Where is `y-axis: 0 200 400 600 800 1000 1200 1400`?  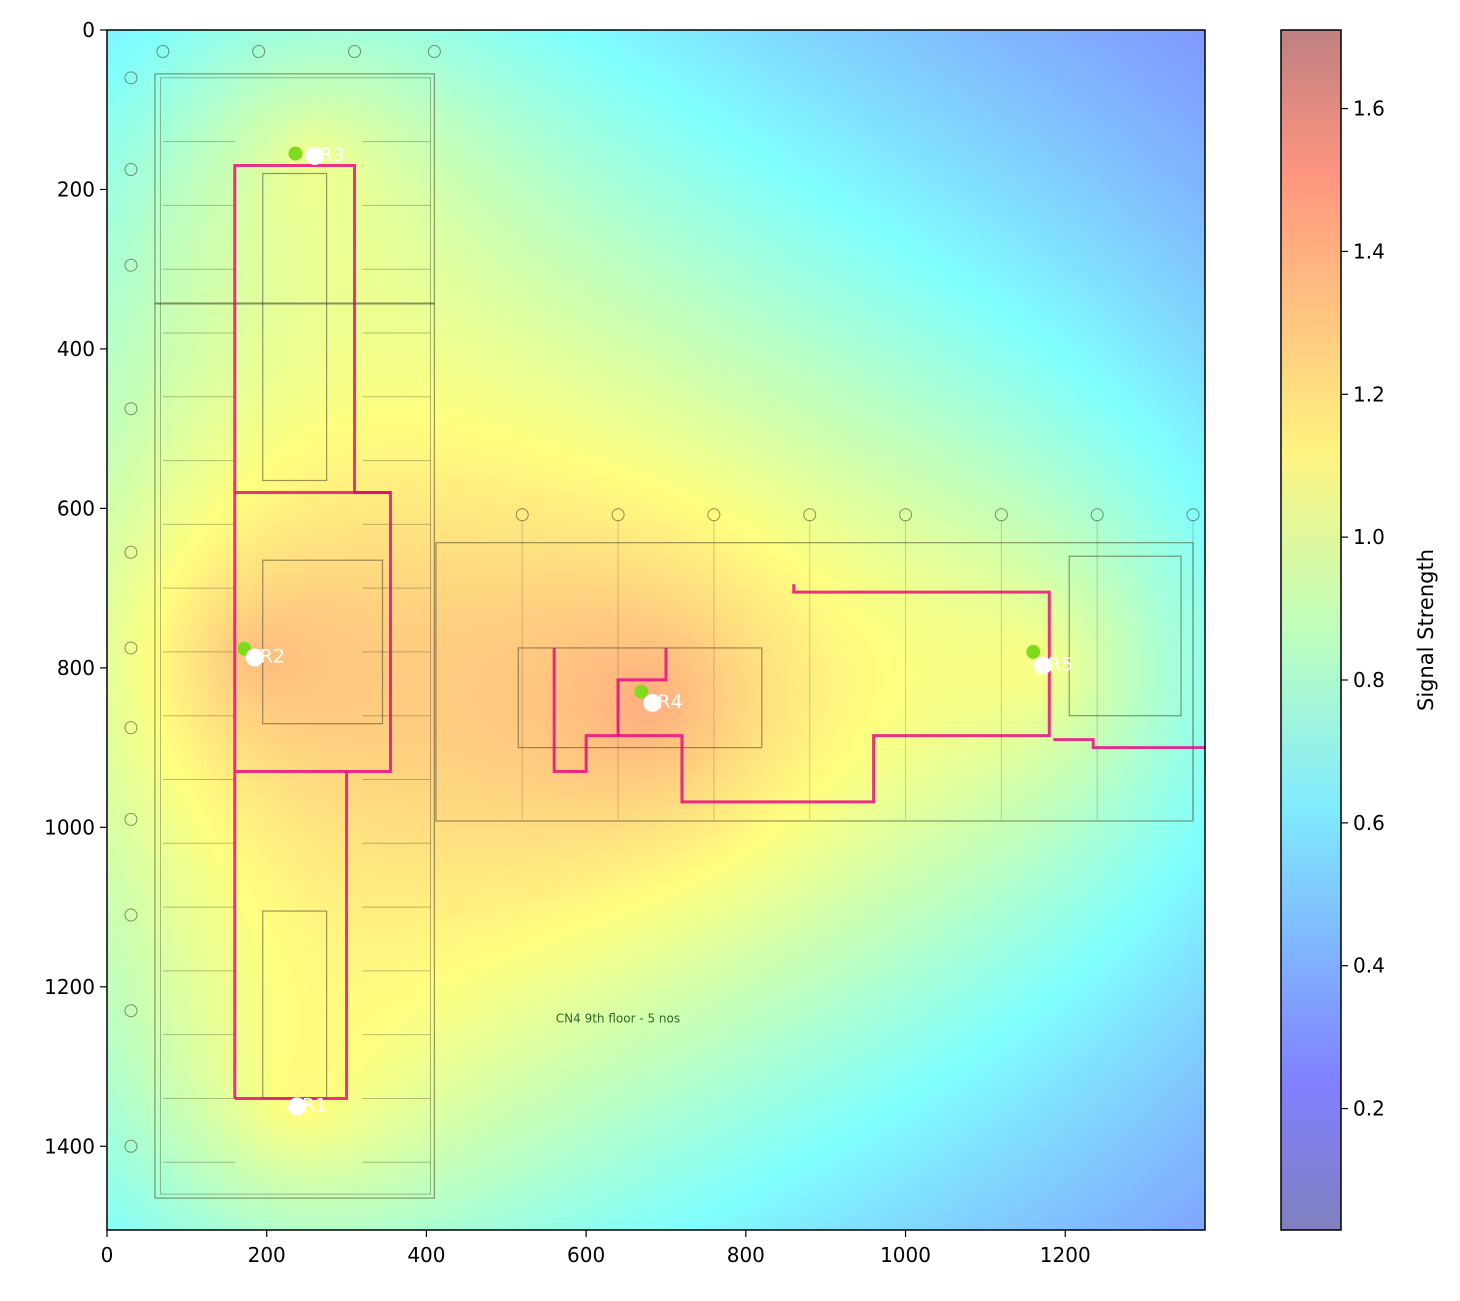
y-axis: 0 200 400 600 800 1000 1200 1400 is located at coordinates (75, 588).